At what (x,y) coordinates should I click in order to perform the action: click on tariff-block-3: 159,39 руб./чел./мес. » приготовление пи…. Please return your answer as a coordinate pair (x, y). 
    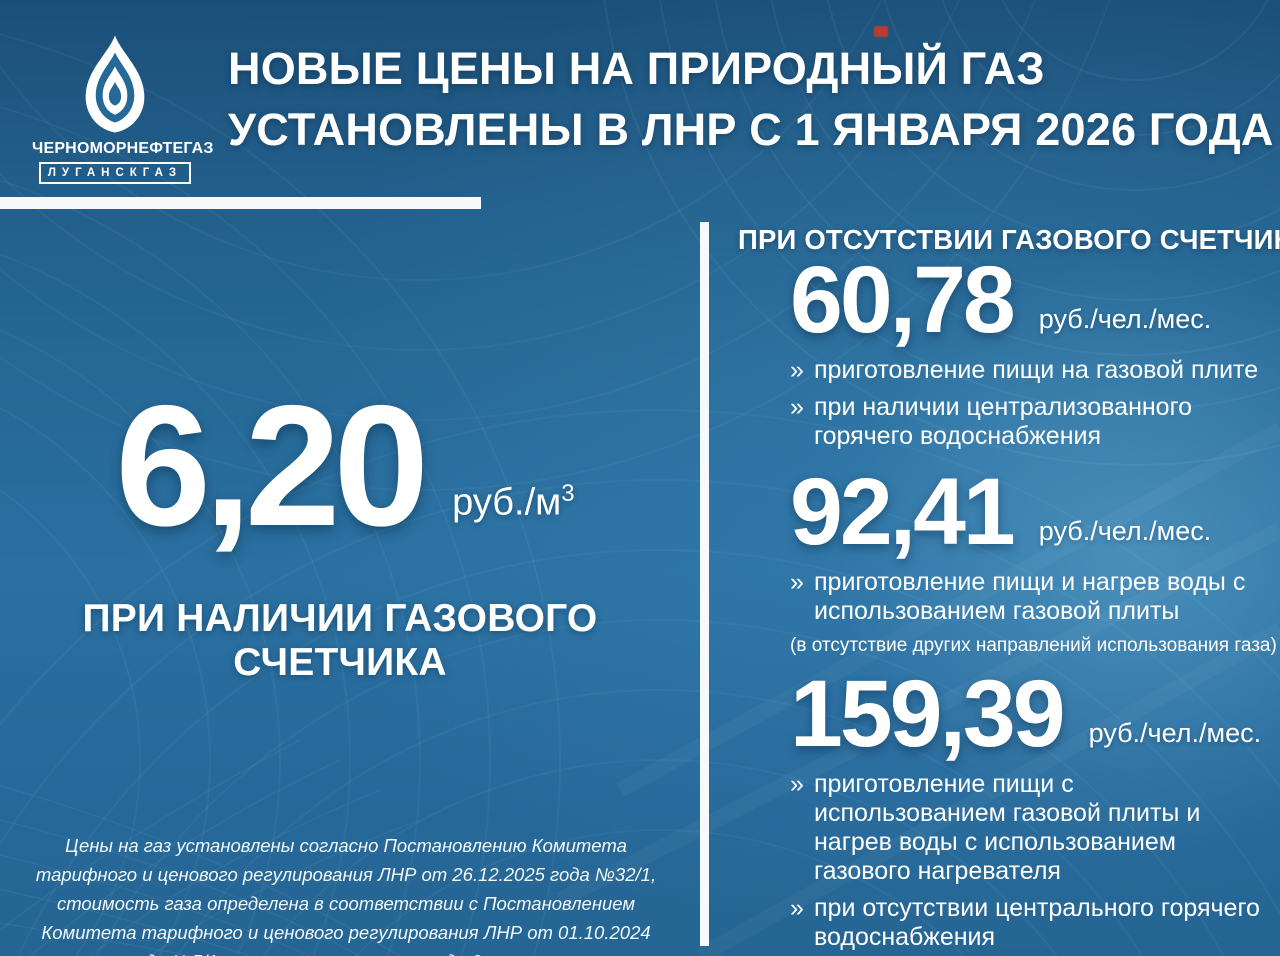
    Looking at the image, I should click on (1027, 808).